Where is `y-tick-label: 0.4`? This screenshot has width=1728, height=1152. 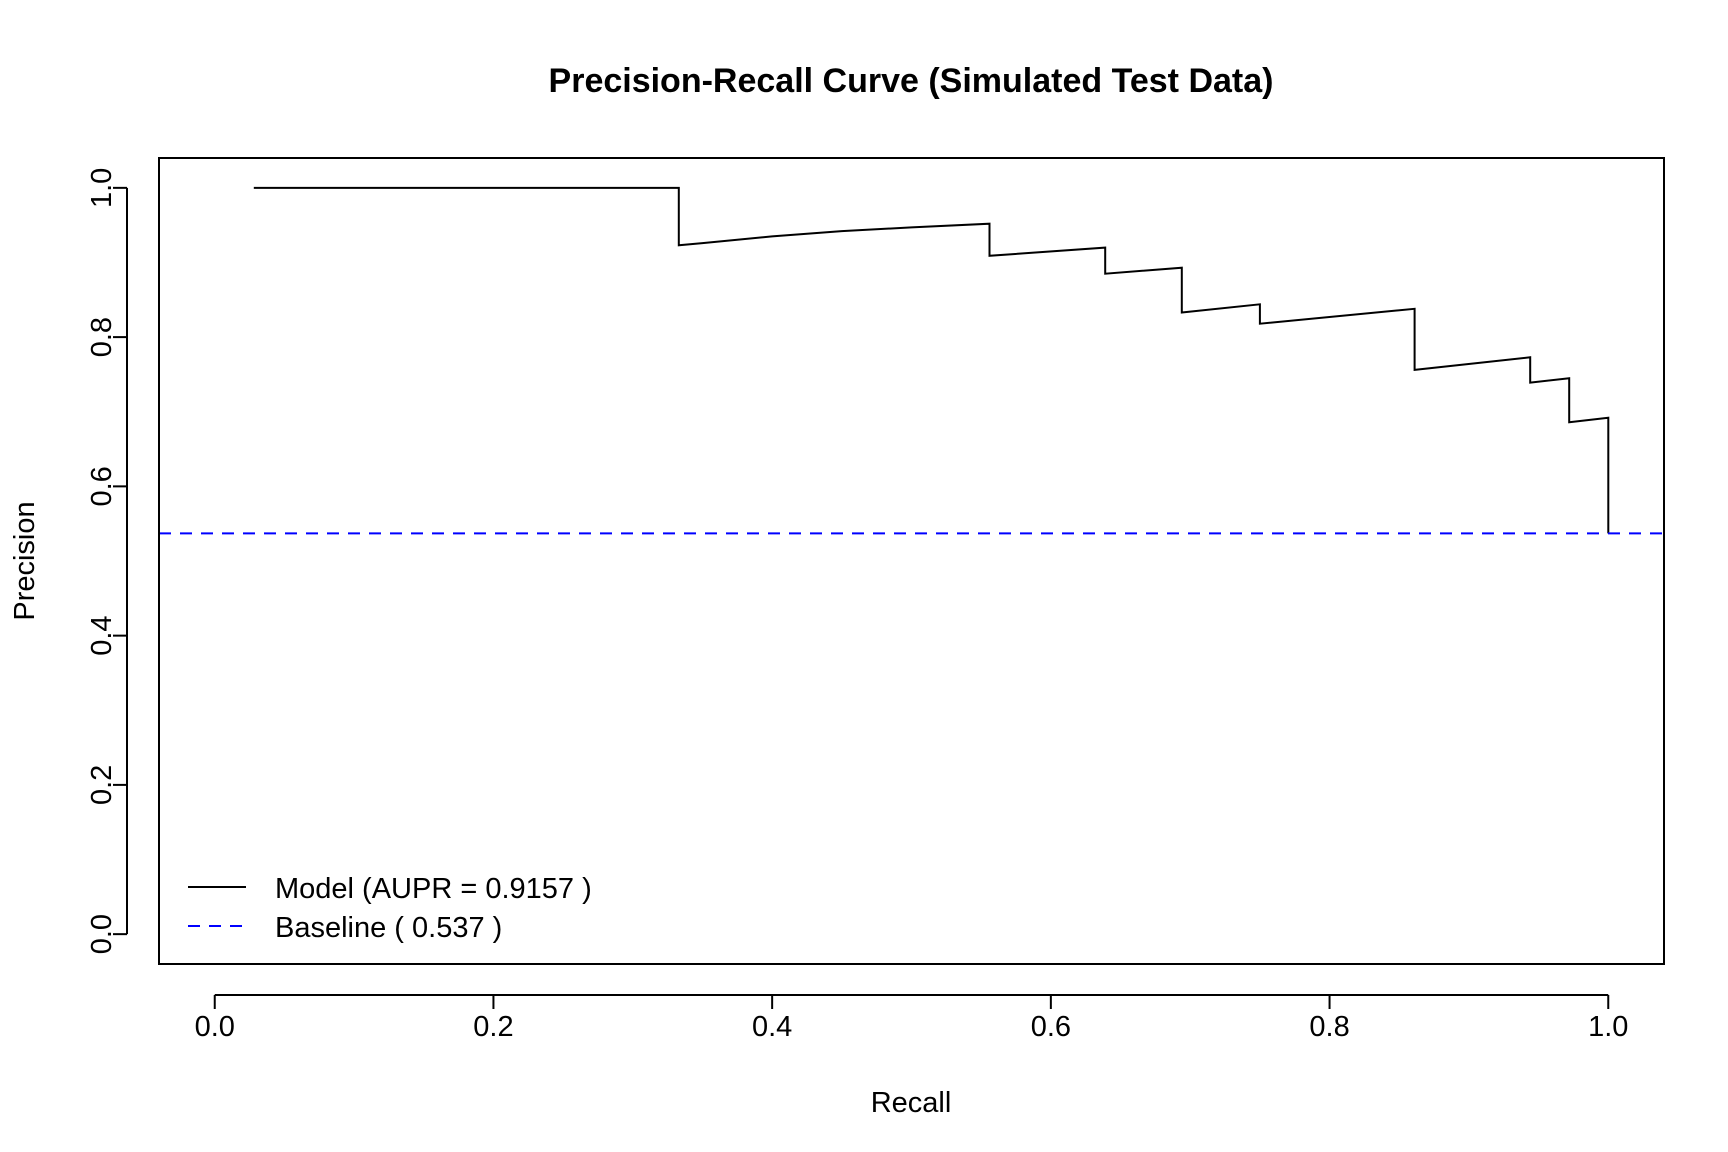
y-tick-label: 0.4 is located at coordinates (102, 635).